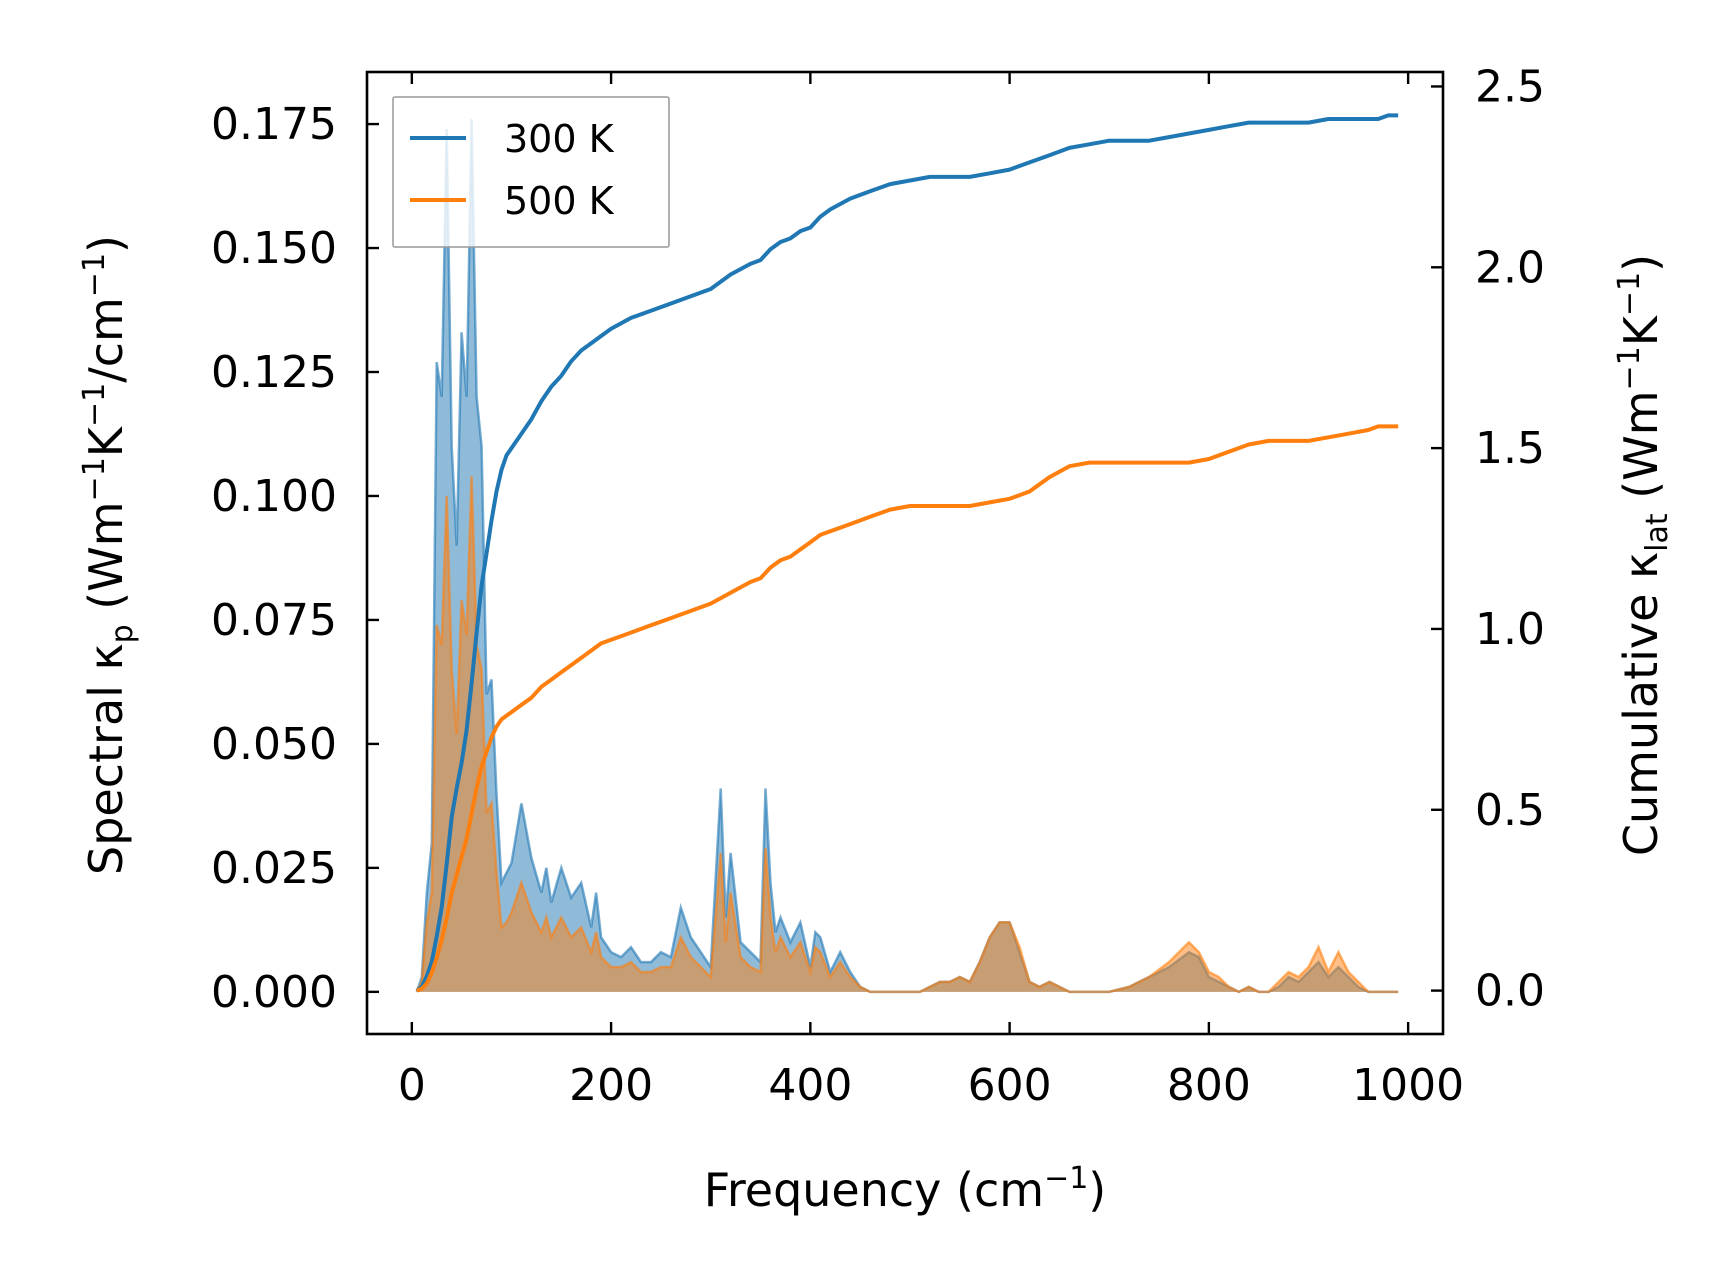 This screenshot has height=1275, width=1716. Describe the element at coordinates (559, 201) in the screenshot. I see `legend-label-500k: 500 K` at that location.